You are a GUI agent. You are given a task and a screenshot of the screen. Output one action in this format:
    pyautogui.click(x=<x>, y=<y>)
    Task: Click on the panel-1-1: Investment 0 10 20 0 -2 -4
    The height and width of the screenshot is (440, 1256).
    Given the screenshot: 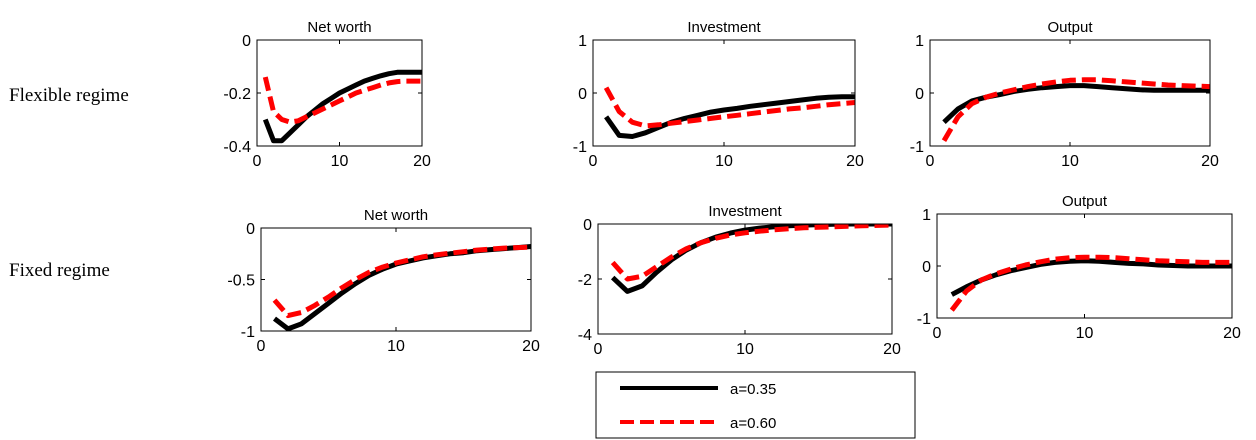 What is the action you would take?
    pyautogui.click(x=739, y=280)
    